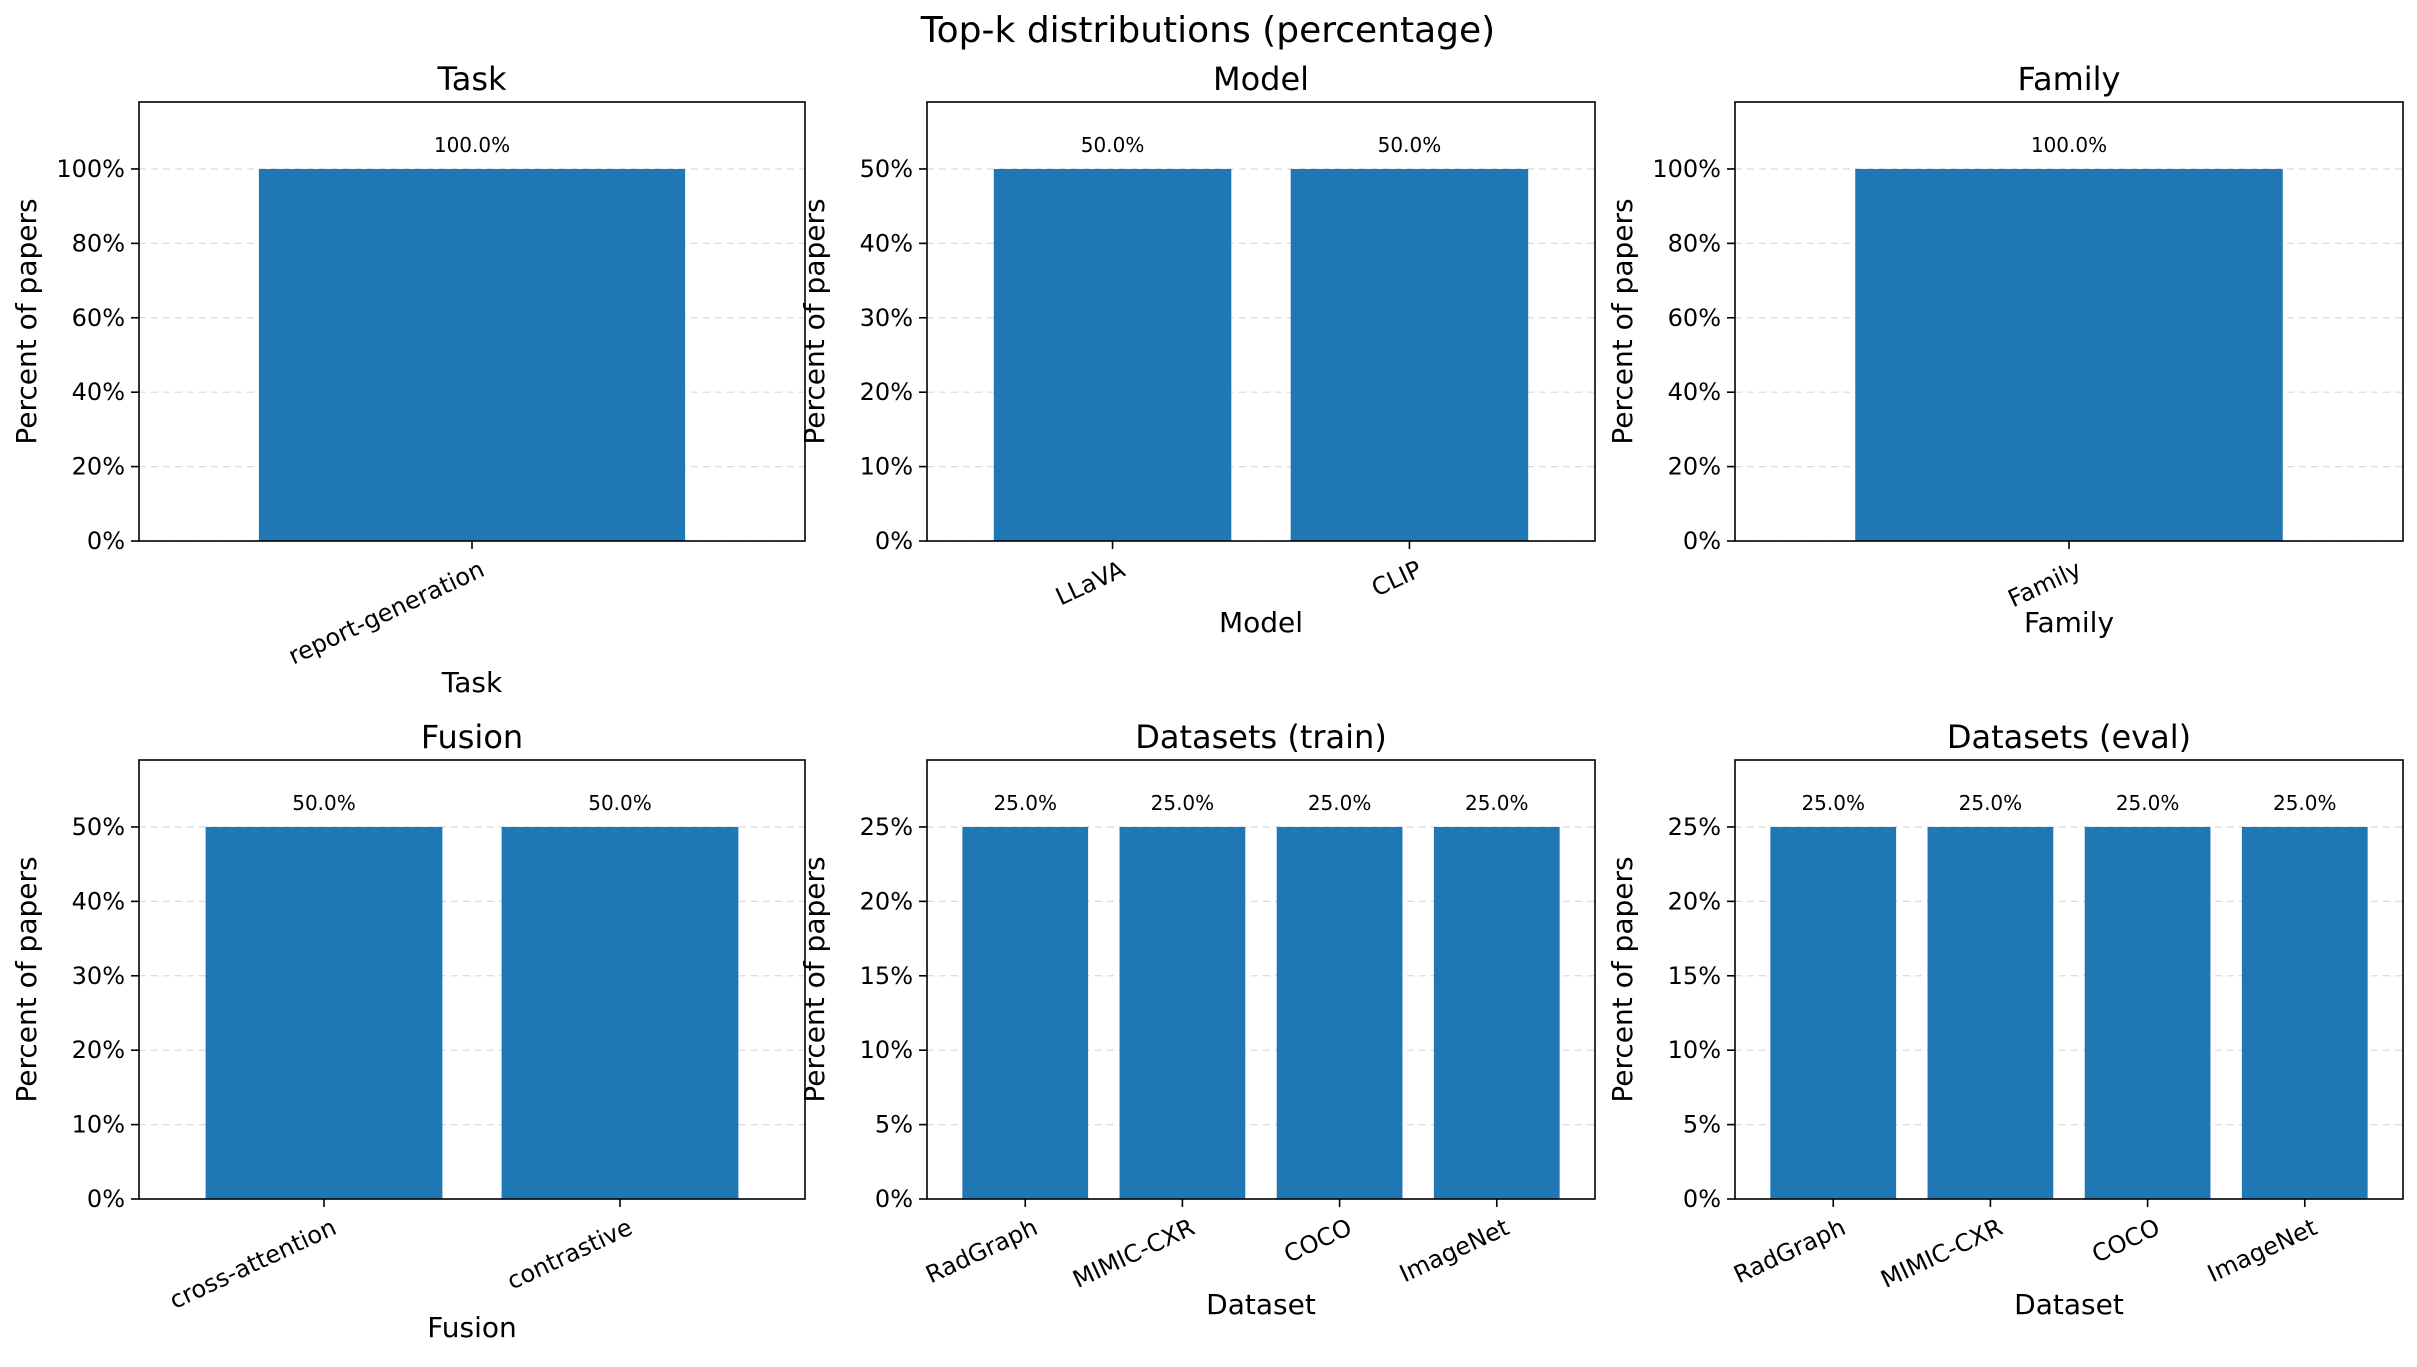  What do you see at coordinates (1207, 30) in the screenshot?
I see `figure-title: Top-k distributions (percentage)` at bounding box center [1207, 30].